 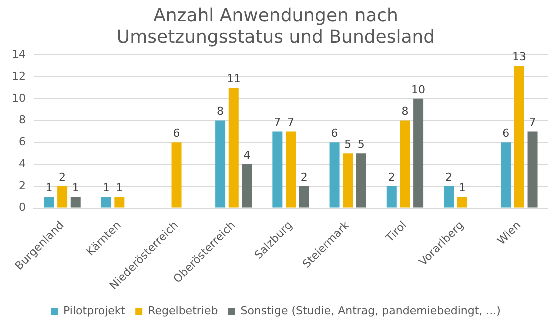 I want to click on data-label: 11, so click(x=233, y=79).